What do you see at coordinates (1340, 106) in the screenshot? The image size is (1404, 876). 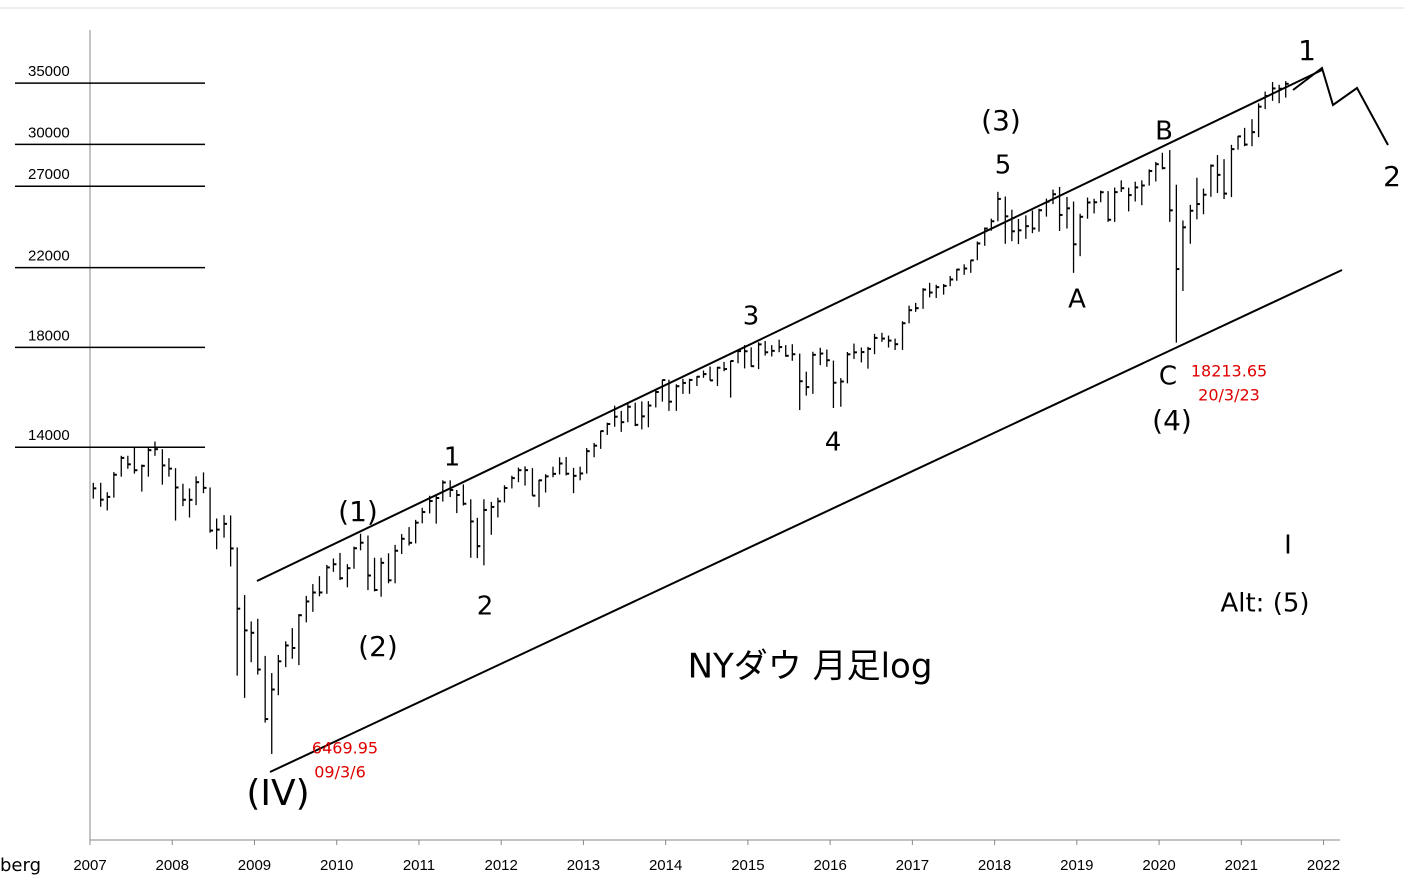 I see `projection-path` at bounding box center [1340, 106].